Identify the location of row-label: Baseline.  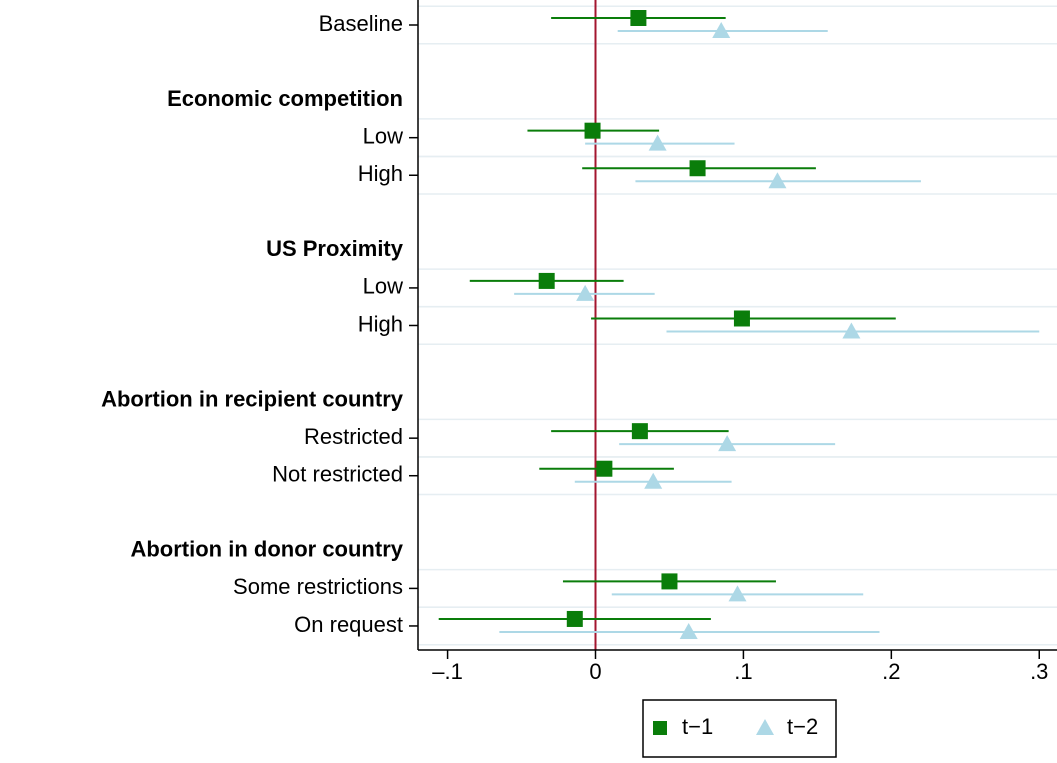
(361, 23).